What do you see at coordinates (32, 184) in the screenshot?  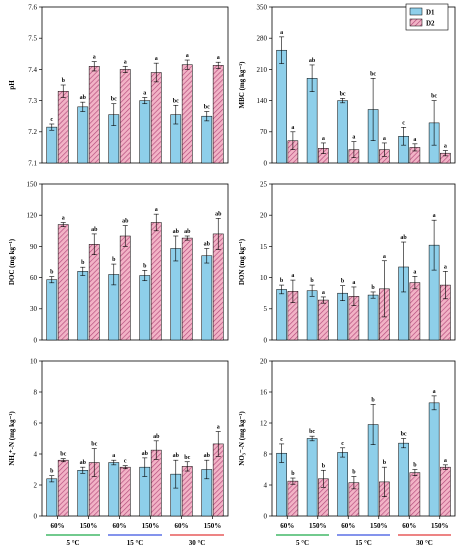 I see `y-tick-label: 150` at bounding box center [32, 184].